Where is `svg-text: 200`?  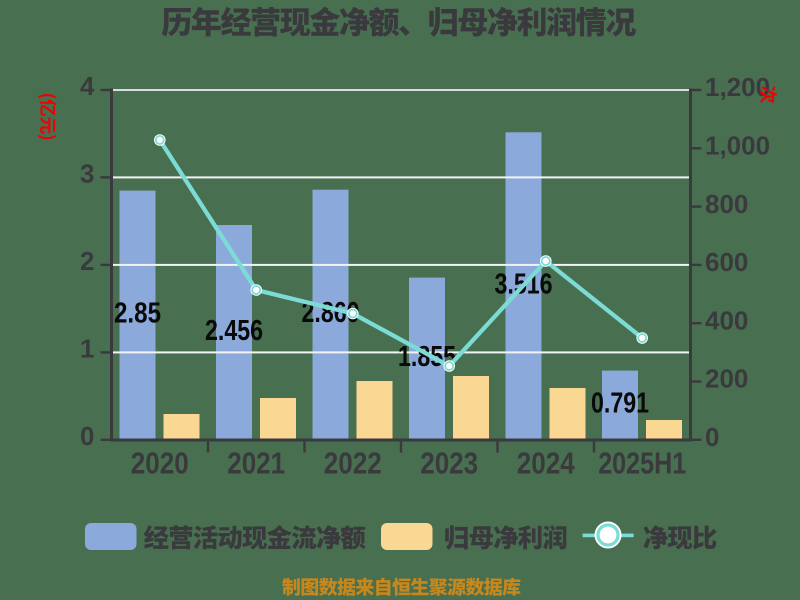 svg-text: 200 is located at coordinates (726, 379).